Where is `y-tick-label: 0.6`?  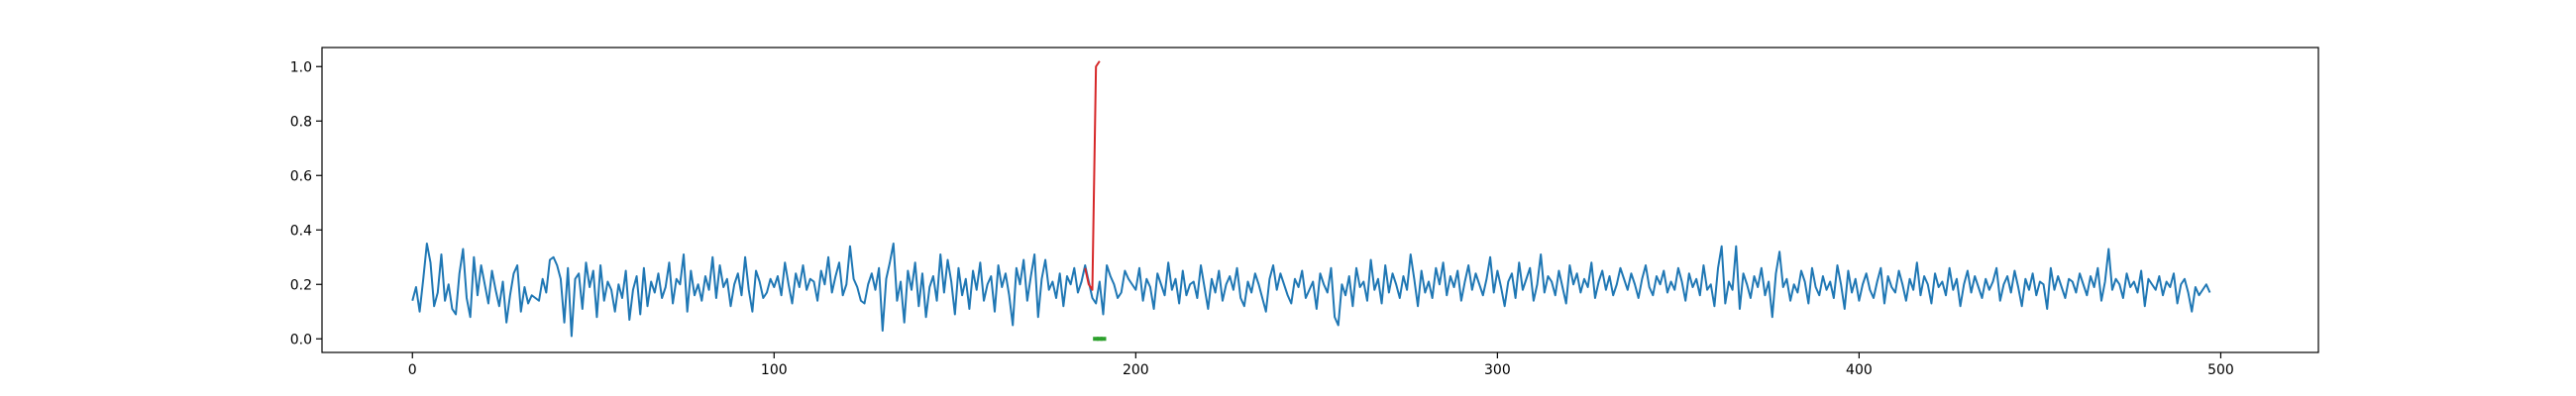 y-tick-label: 0.6 is located at coordinates (301, 176).